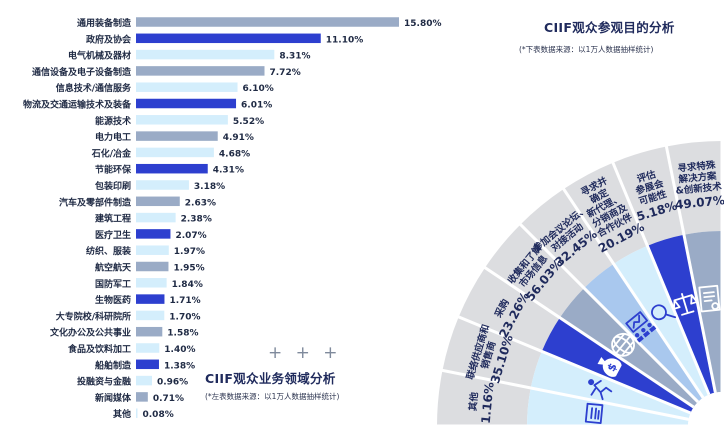 The height and width of the screenshot is (426, 724). Describe the element at coordinates (113, 365) in the screenshot. I see `bar-category-label: 船舶制造` at that location.